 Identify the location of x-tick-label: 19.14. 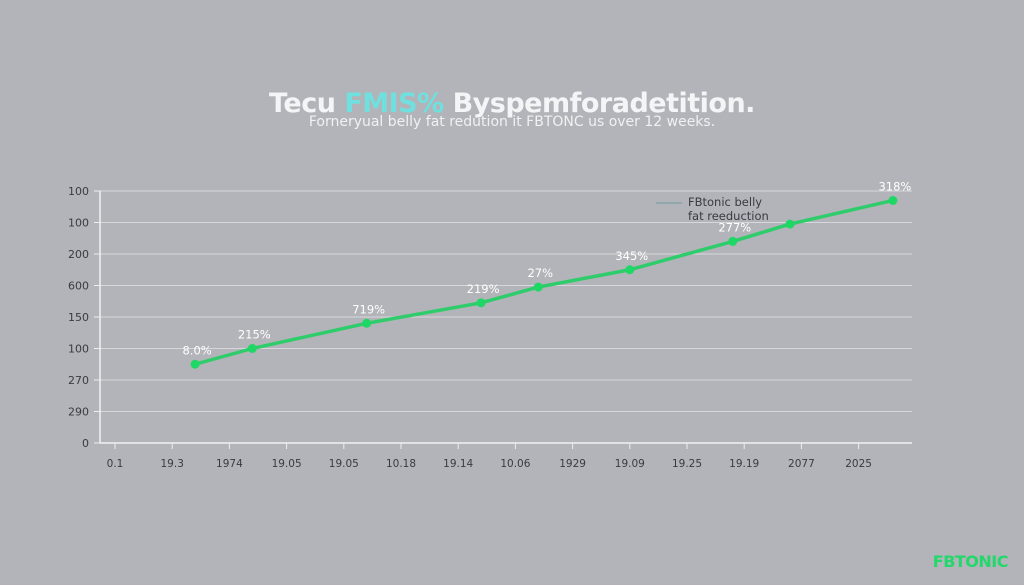
(458, 464).